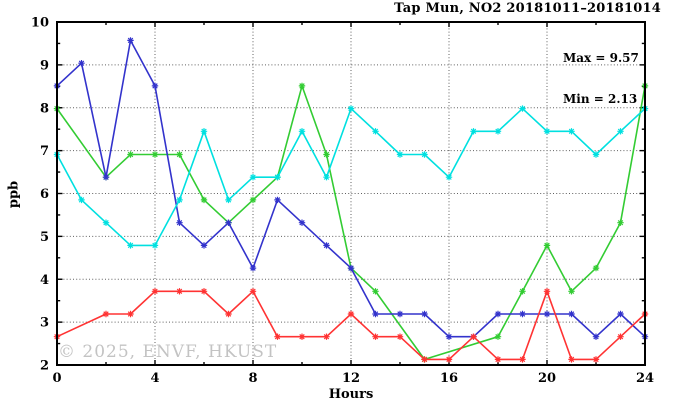 Image resolution: width=674 pixels, height=409 pixels. Describe the element at coordinates (44, 194) in the screenshot. I see `y-tick-label: 6` at that location.